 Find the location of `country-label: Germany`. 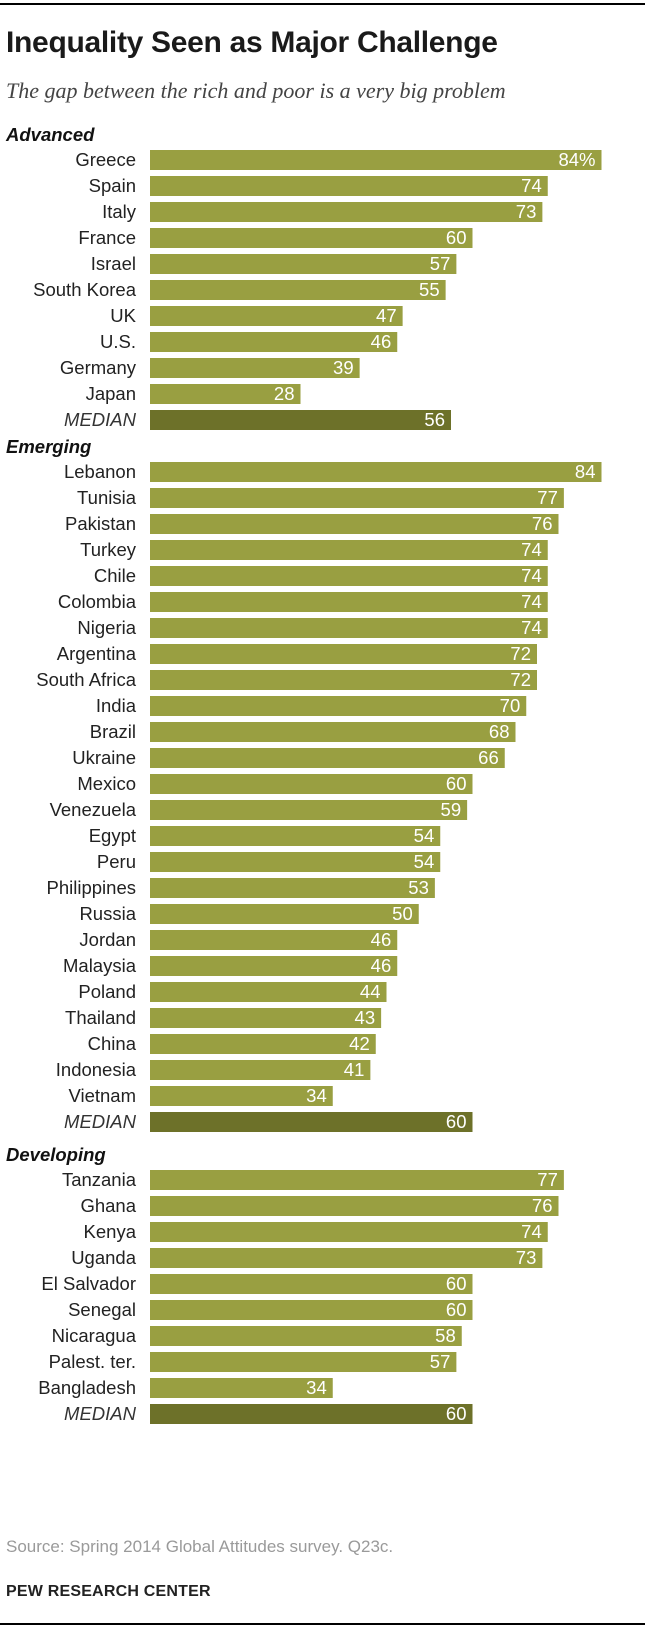

country-label: Germany is located at coordinates (98, 367).